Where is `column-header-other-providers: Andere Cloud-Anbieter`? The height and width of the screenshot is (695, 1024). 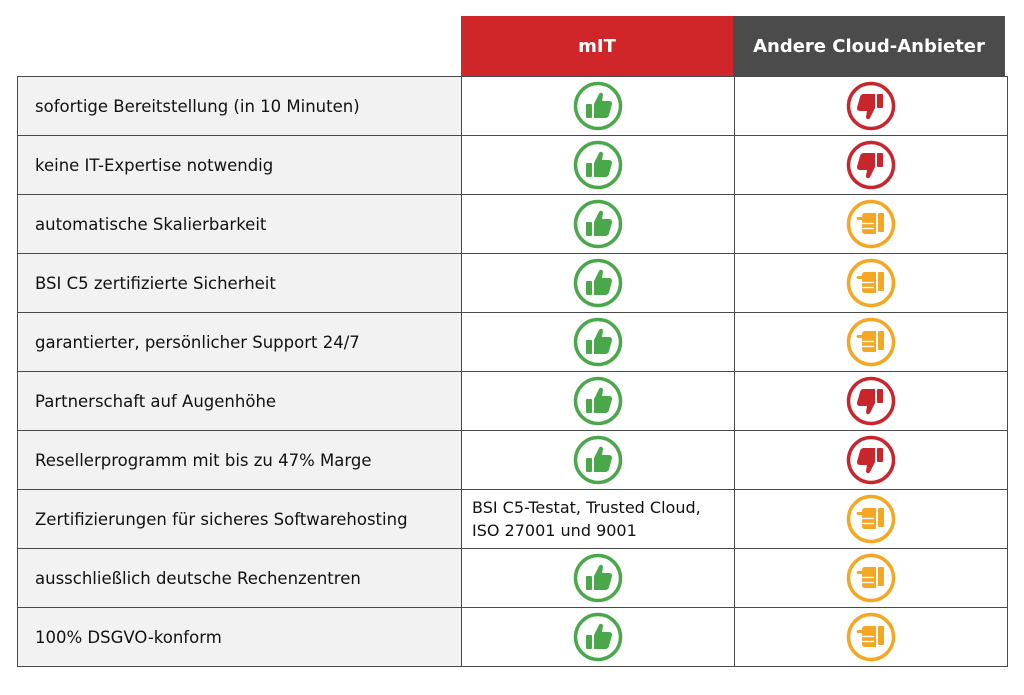
column-header-other-providers: Andere Cloud-Anbieter is located at coordinates (869, 46).